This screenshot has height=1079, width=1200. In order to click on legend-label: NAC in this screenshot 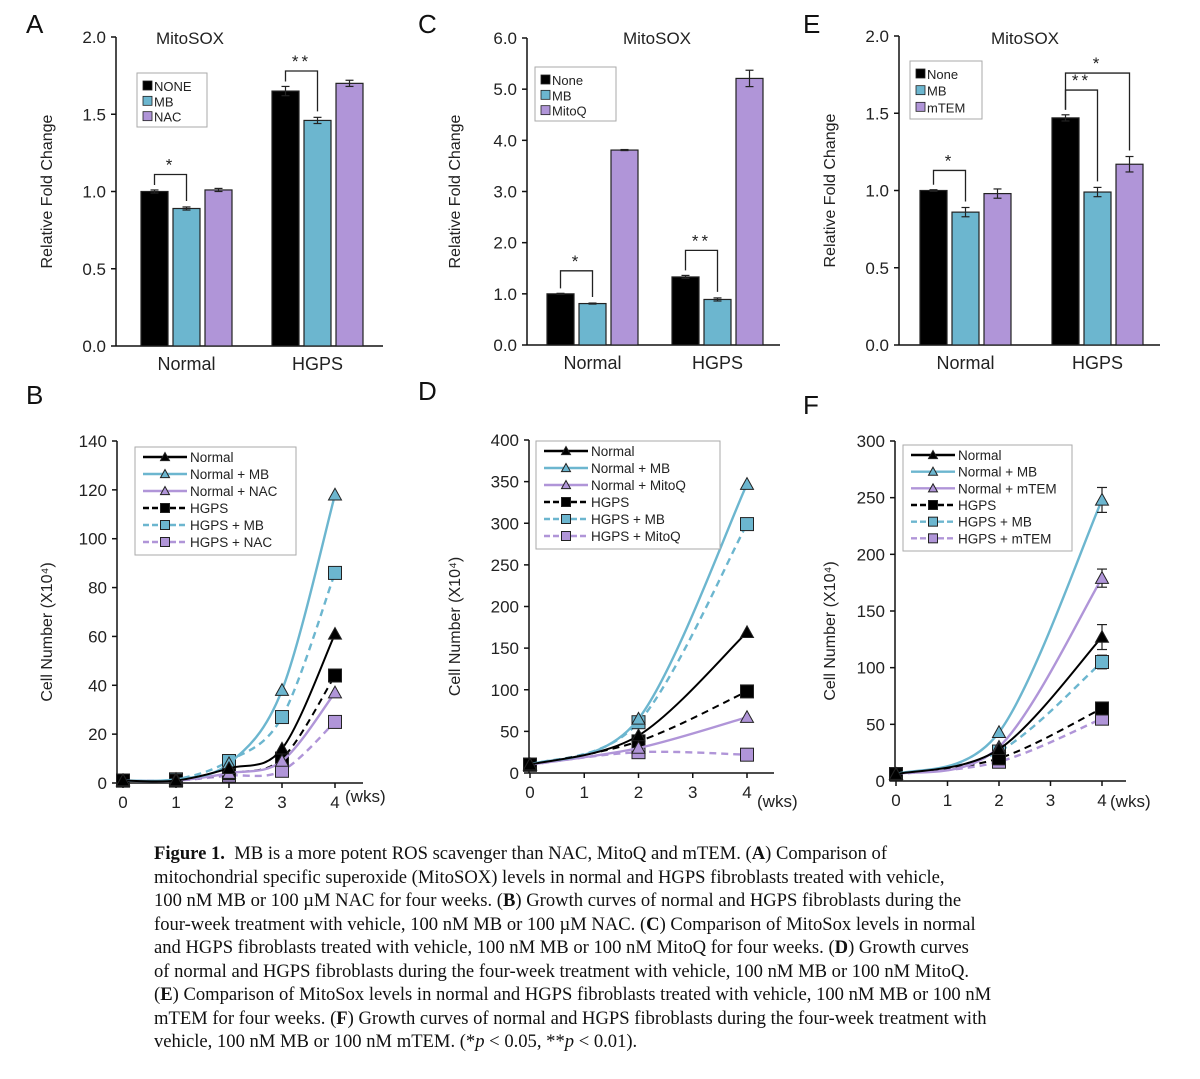, I will do `click(167, 117)`.